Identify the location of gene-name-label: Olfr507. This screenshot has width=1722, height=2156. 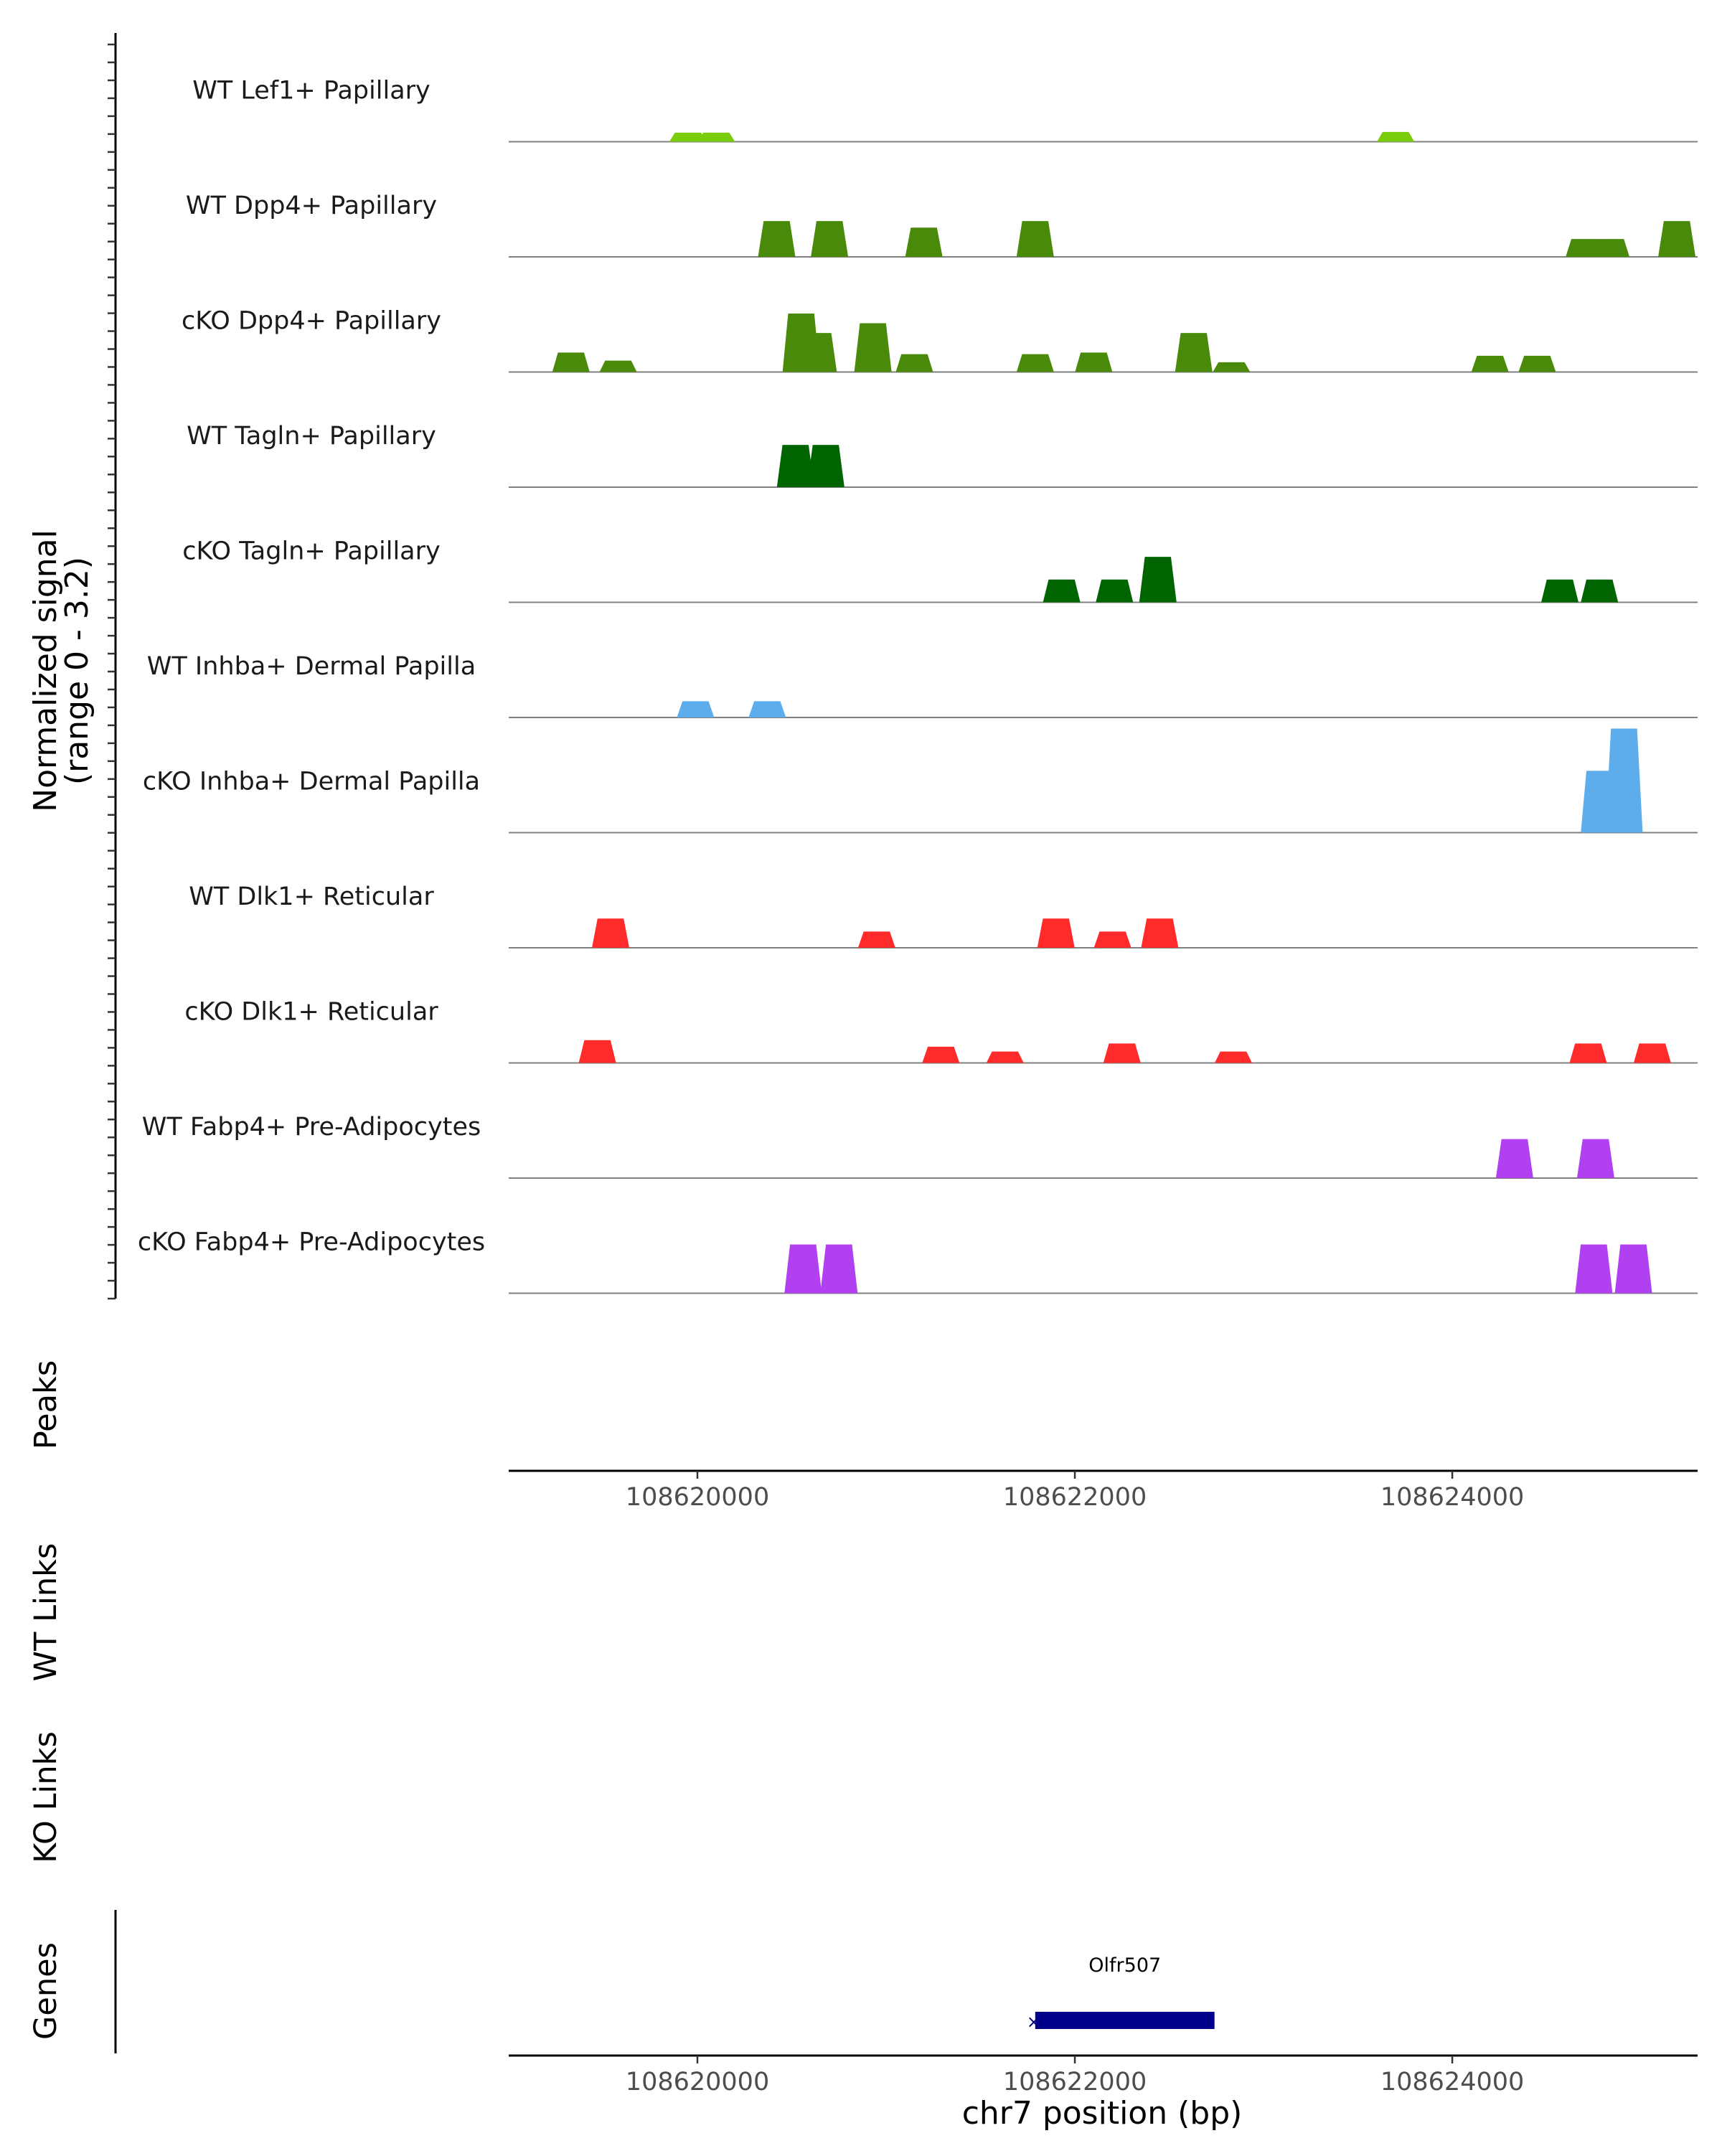
(1125, 1966).